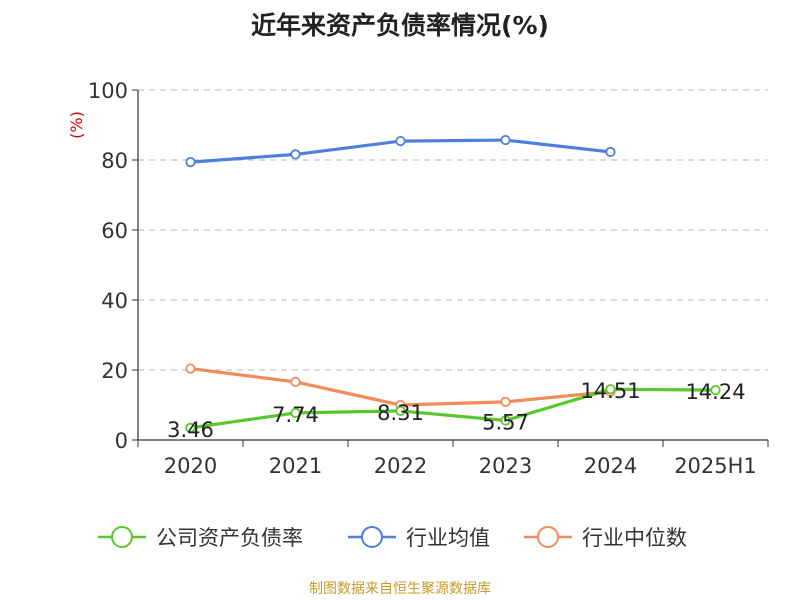 The height and width of the screenshot is (600, 800). What do you see at coordinates (114, 161) in the screenshot?
I see `y-tick-label: 80` at bounding box center [114, 161].